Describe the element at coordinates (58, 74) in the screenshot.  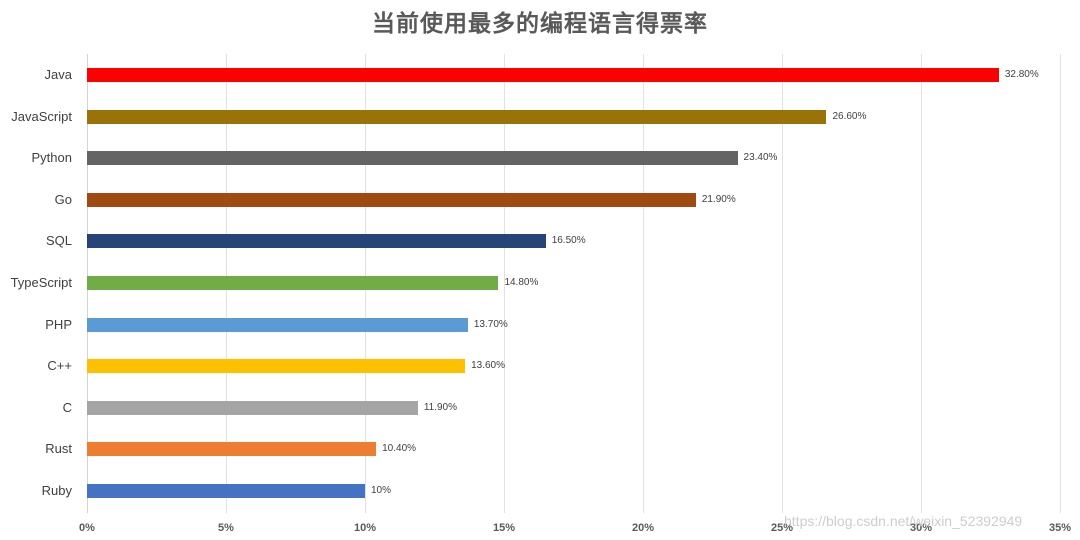
I see `category-label: Java` at that location.